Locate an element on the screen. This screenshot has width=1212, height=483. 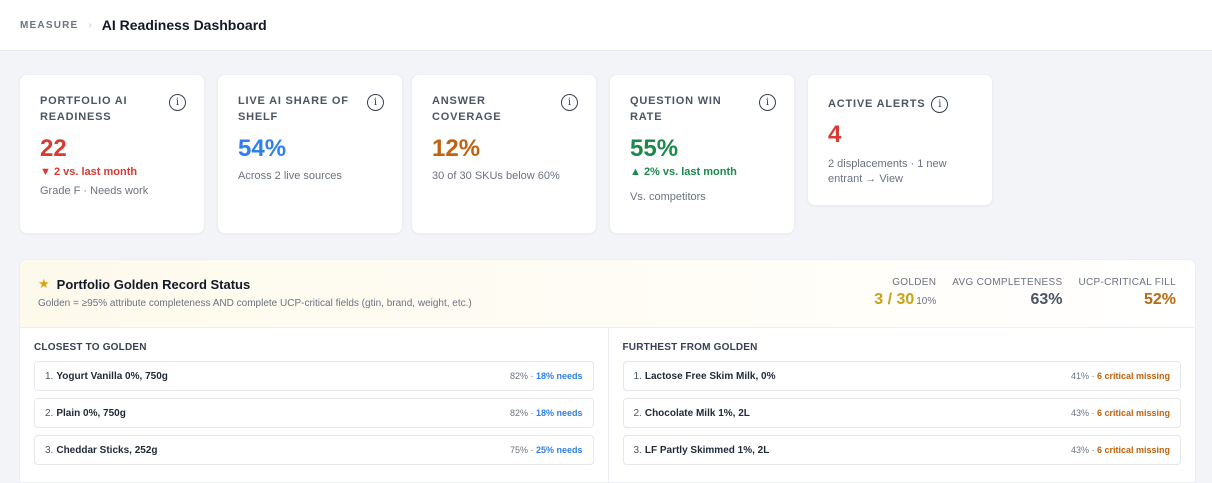
kpi-label: ANSWER COVERAGE is located at coordinates (467, 109).